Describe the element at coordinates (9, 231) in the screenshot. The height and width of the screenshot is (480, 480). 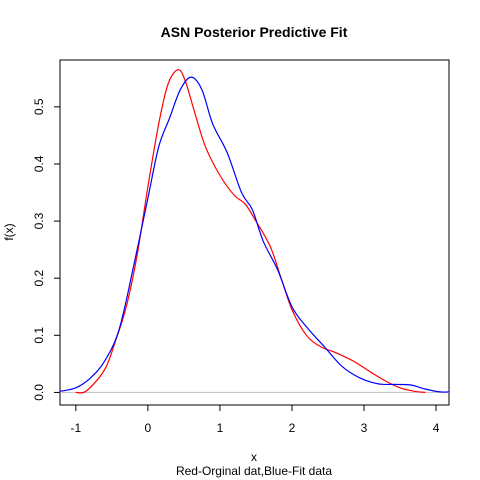
I see `y-axis-label: f(x)` at that location.